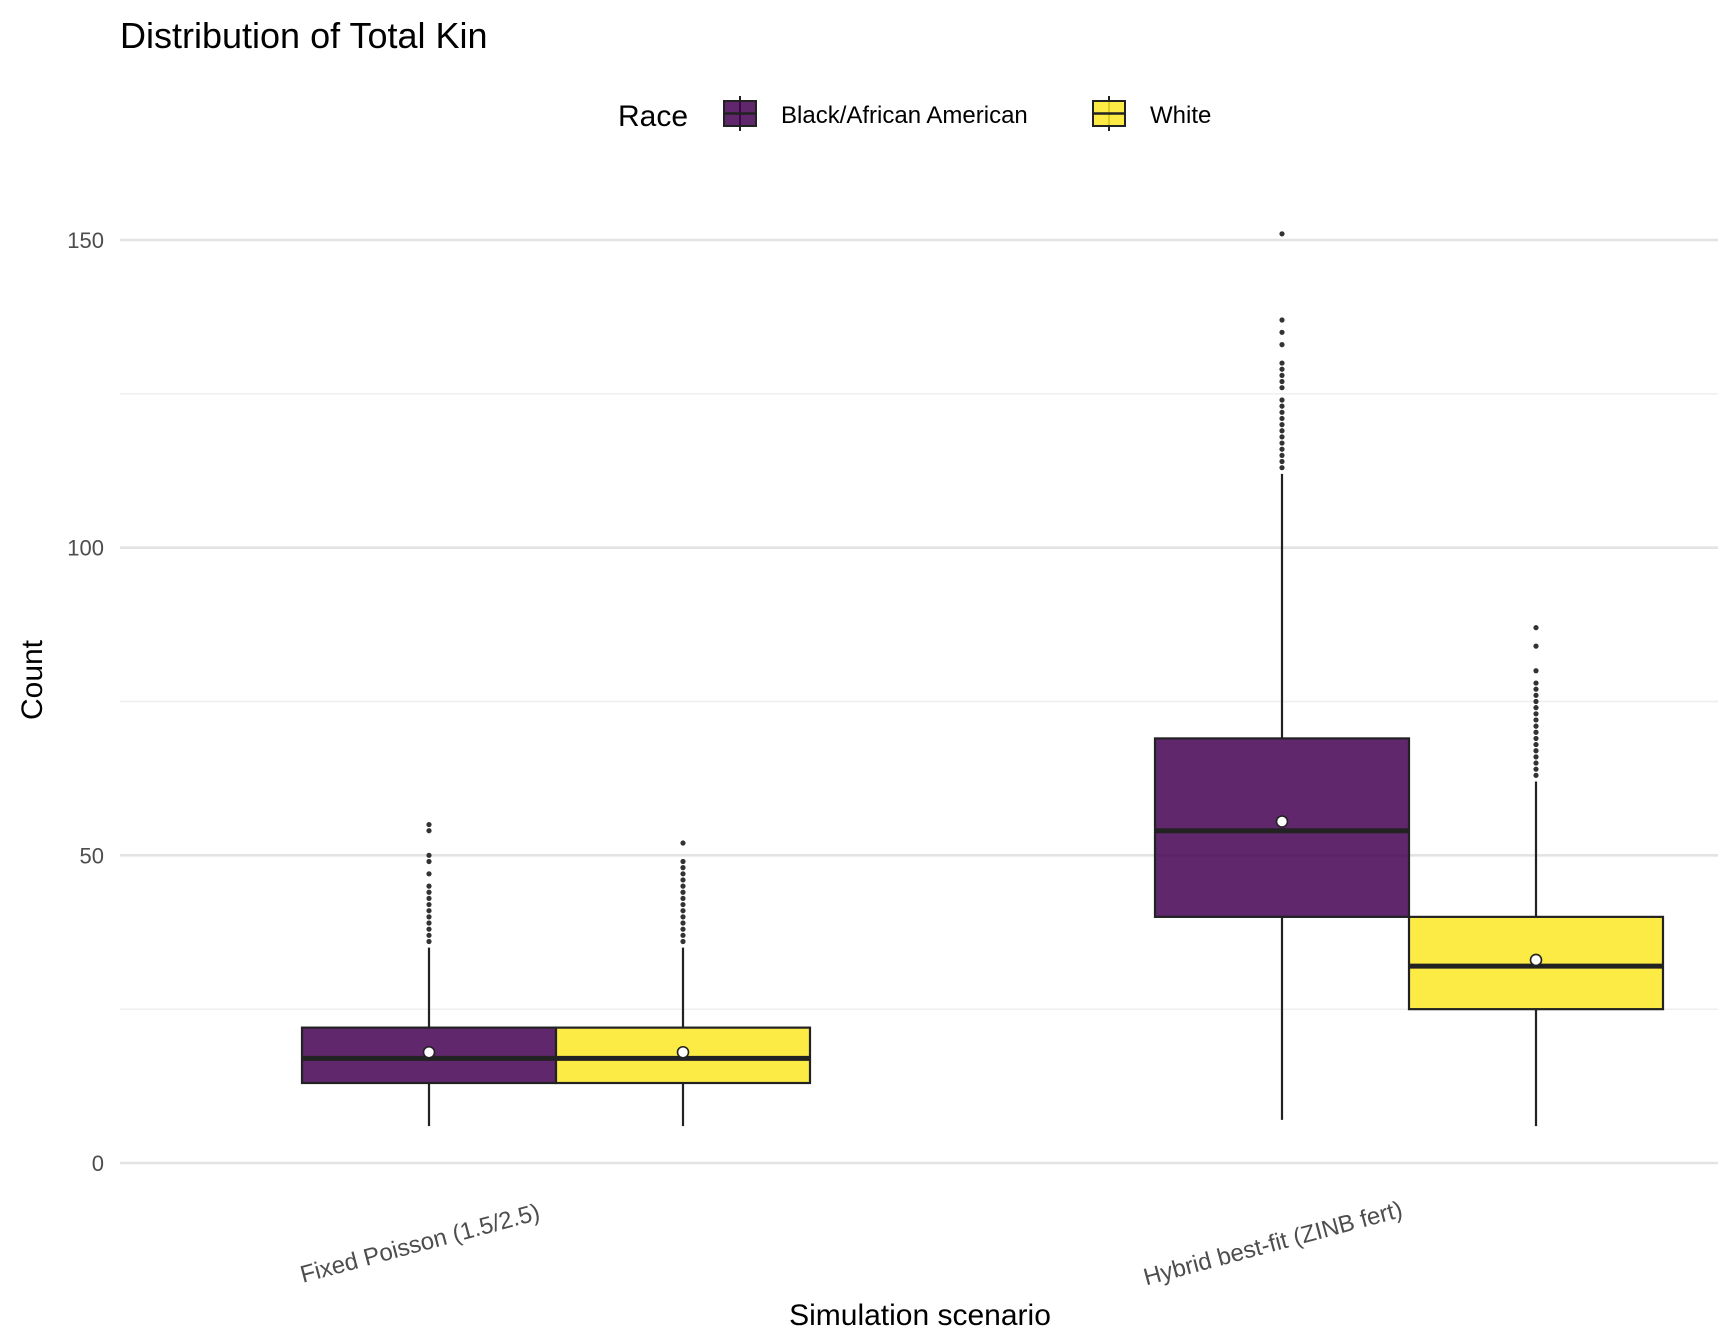 The width and height of the screenshot is (1728, 1344). What do you see at coordinates (740, 113) in the screenshot?
I see `legend-key-black-african-american` at bounding box center [740, 113].